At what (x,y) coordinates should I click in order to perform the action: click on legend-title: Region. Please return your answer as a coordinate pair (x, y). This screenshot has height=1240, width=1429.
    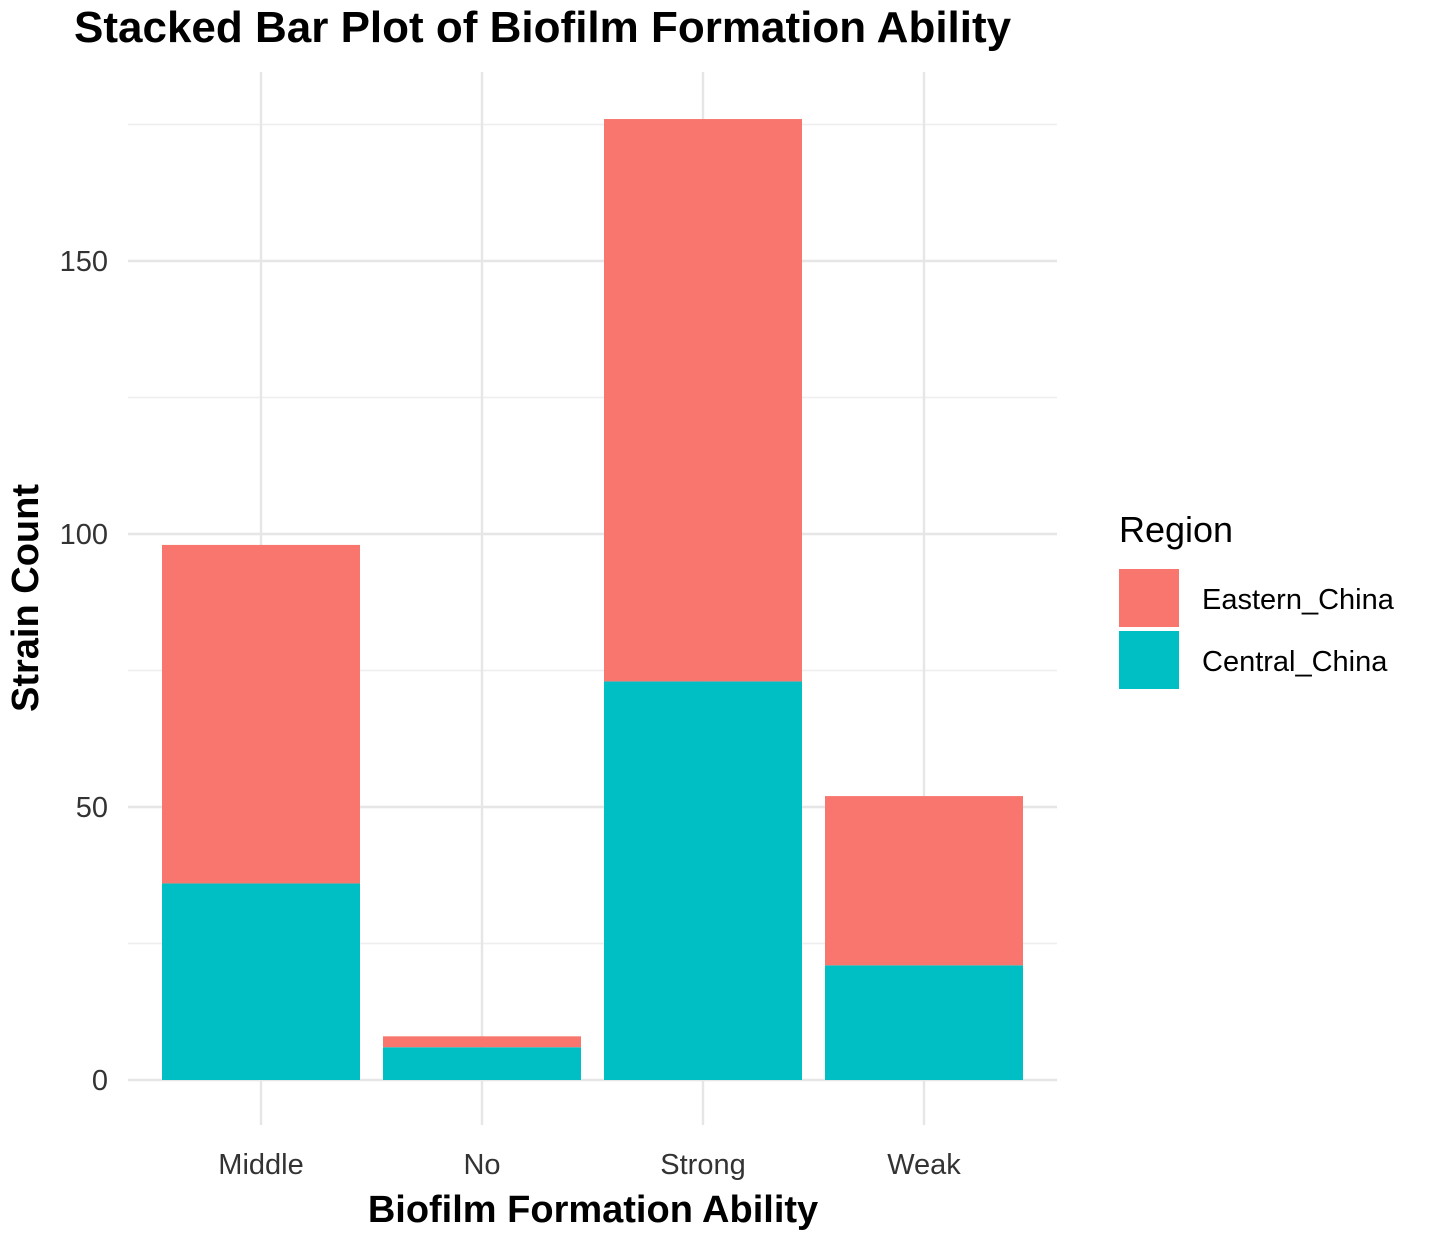
    Looking at the image, I should click on (1176, 529).